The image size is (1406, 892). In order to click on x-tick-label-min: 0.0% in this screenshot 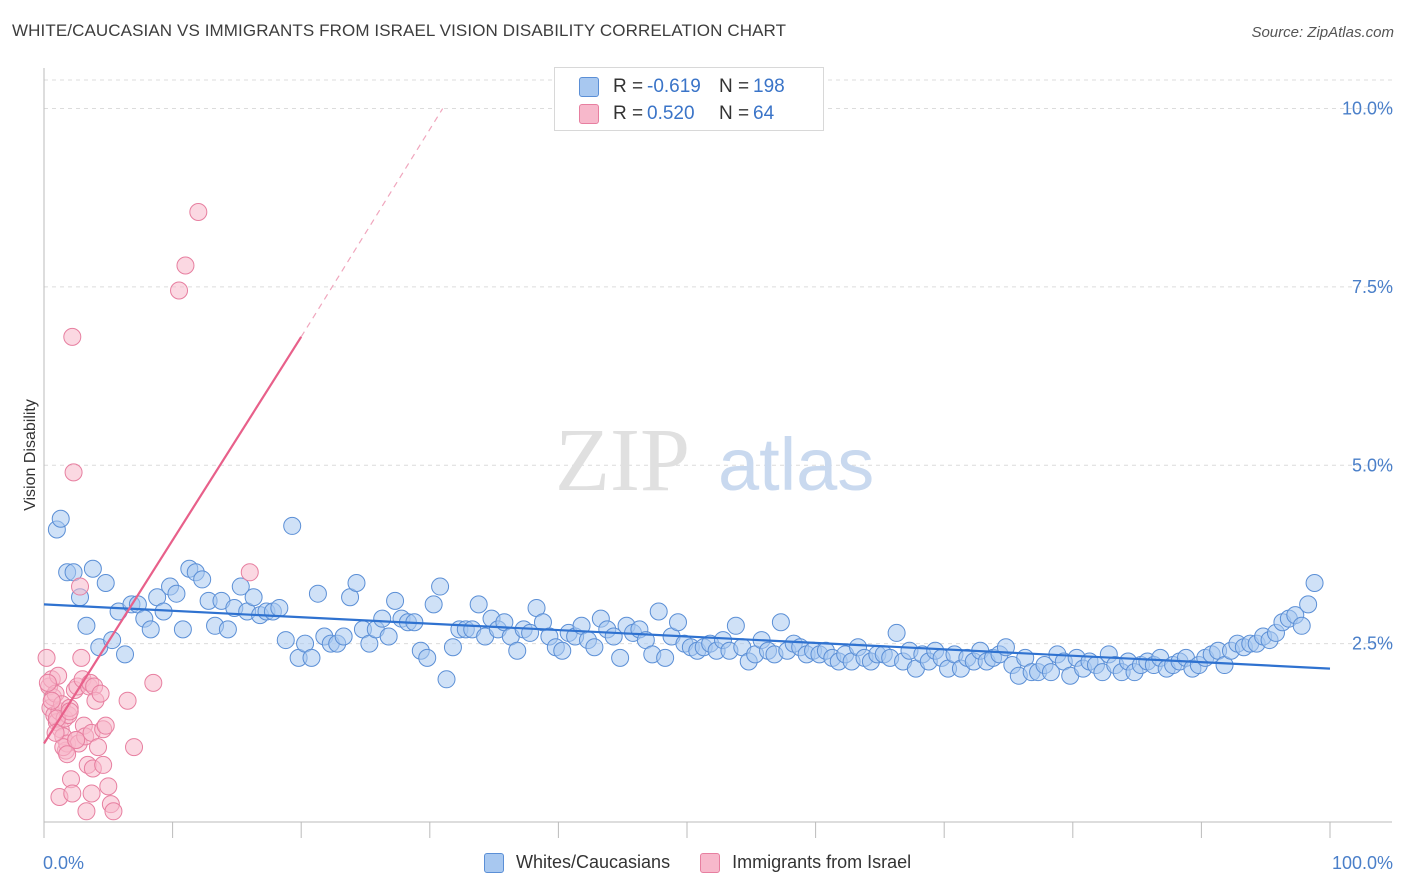, I will do `click(63, 863)`.